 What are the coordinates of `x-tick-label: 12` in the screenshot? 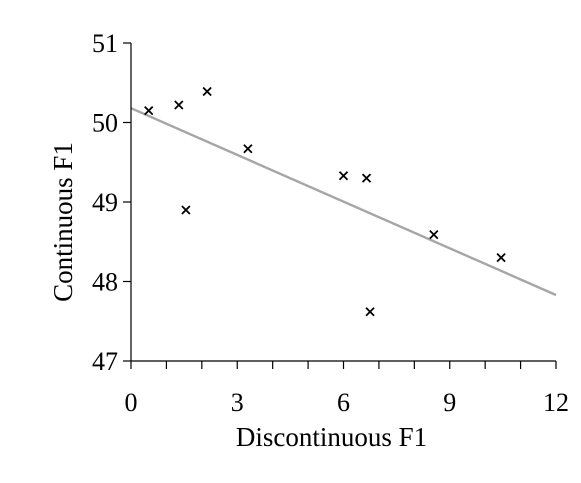 It's located at (556, 402).